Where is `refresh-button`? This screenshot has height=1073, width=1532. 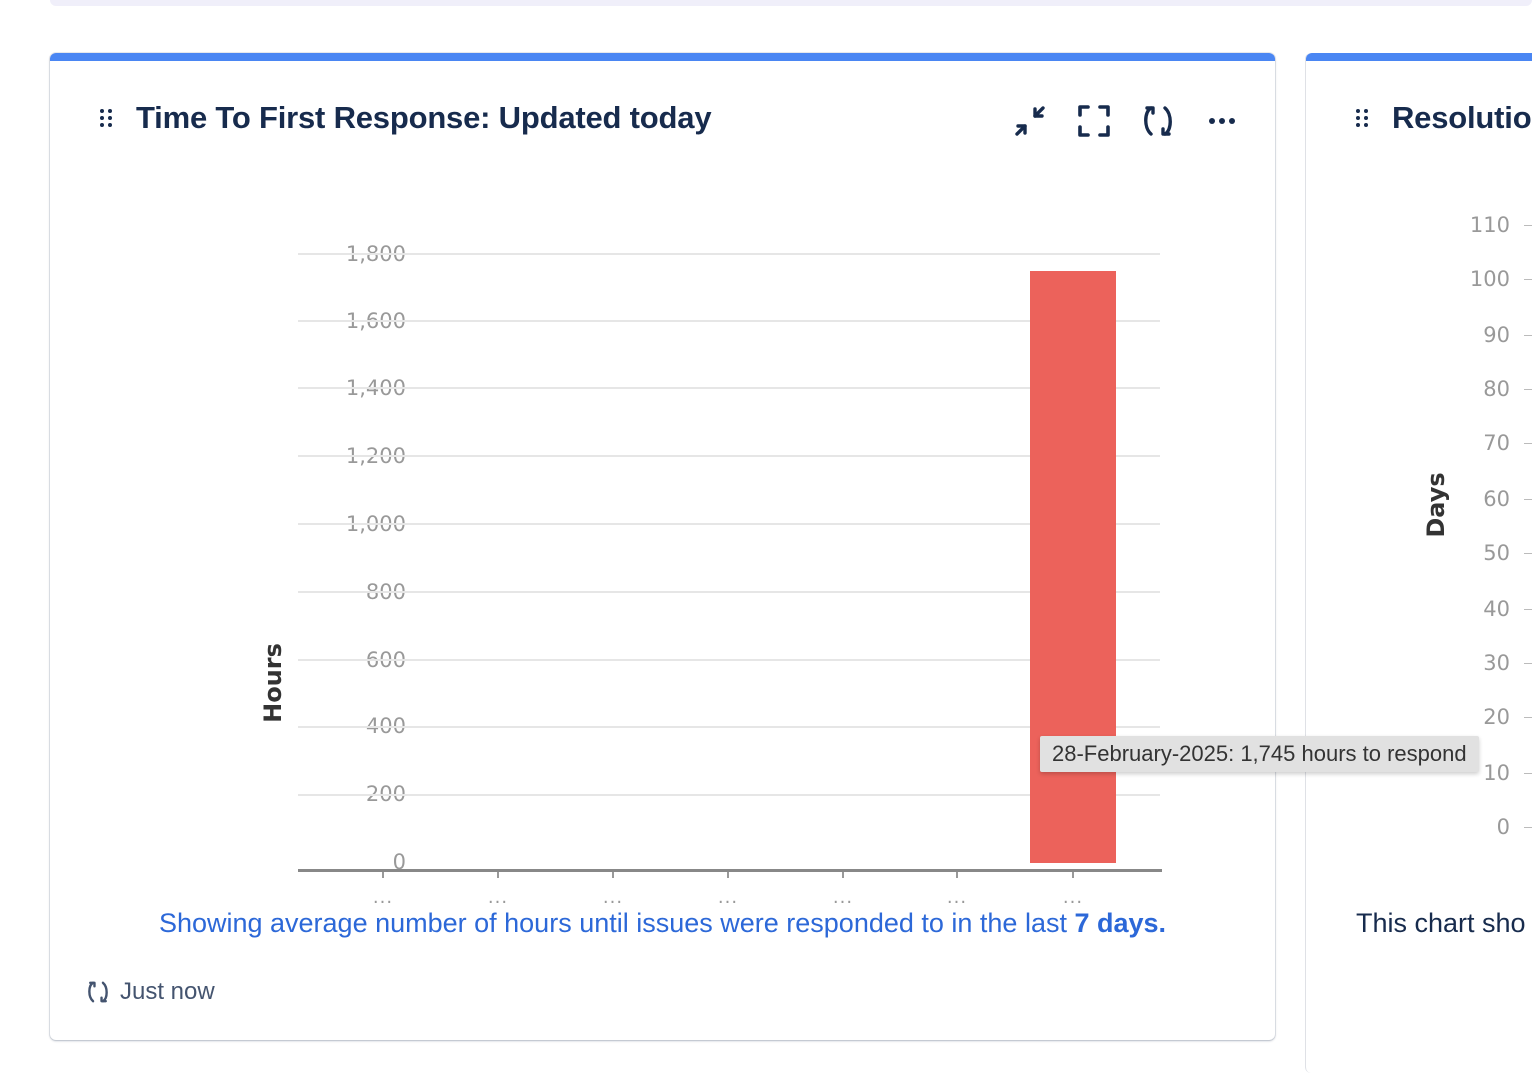 refresh-button is located at coordinates (1158, 121).